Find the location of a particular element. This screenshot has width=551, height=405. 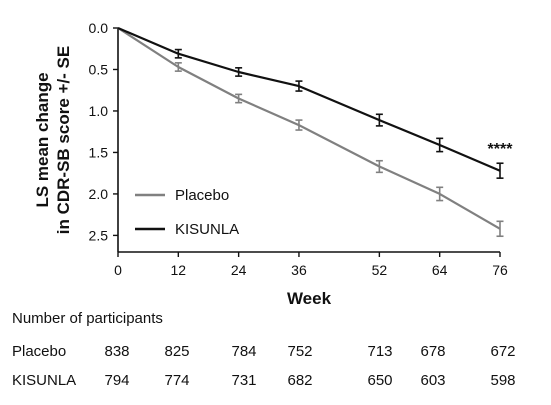

participants-count: 650 is located at coordinates (379, 380).